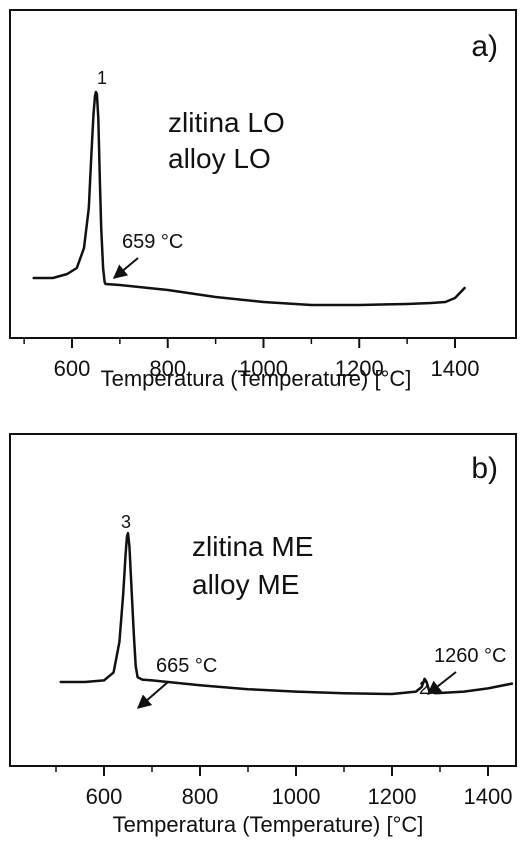  What do you see at coordinates (186, 666) in the screenshot?
I see `panel-2-temp-annotation: 665 °C` at bounding box center [186, 666].